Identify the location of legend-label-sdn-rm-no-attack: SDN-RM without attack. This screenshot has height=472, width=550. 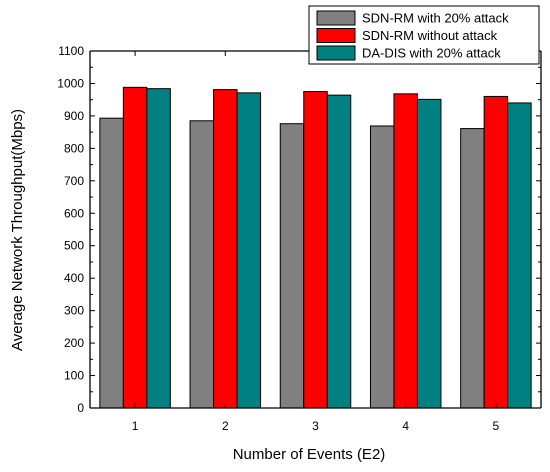
(430, 35).